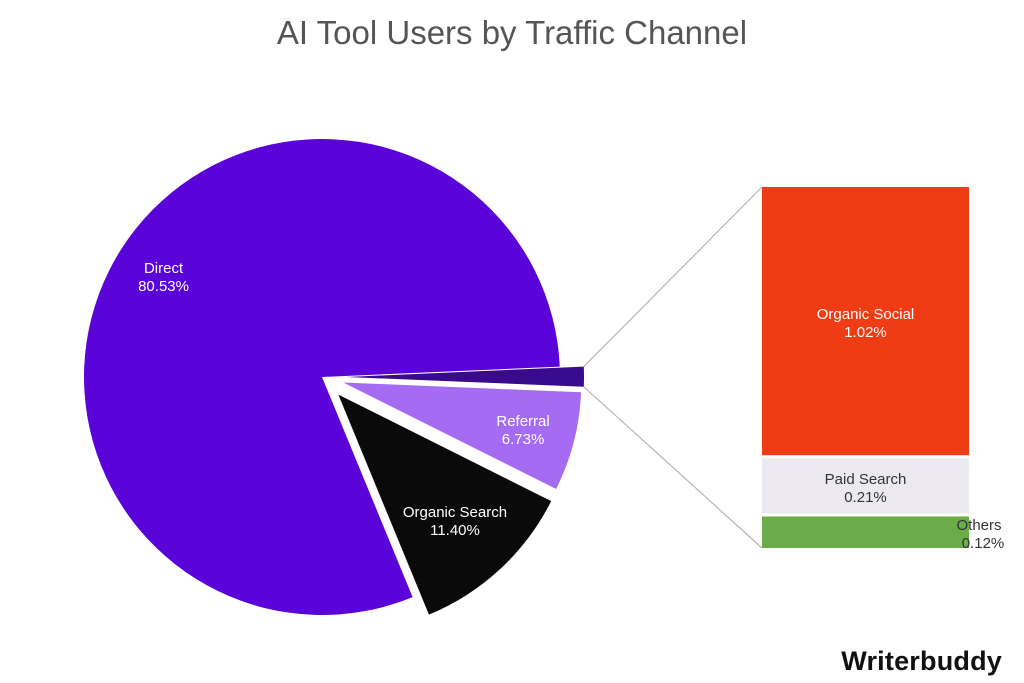  I want to click on segment-value: 0.21%, so click(865, 497).